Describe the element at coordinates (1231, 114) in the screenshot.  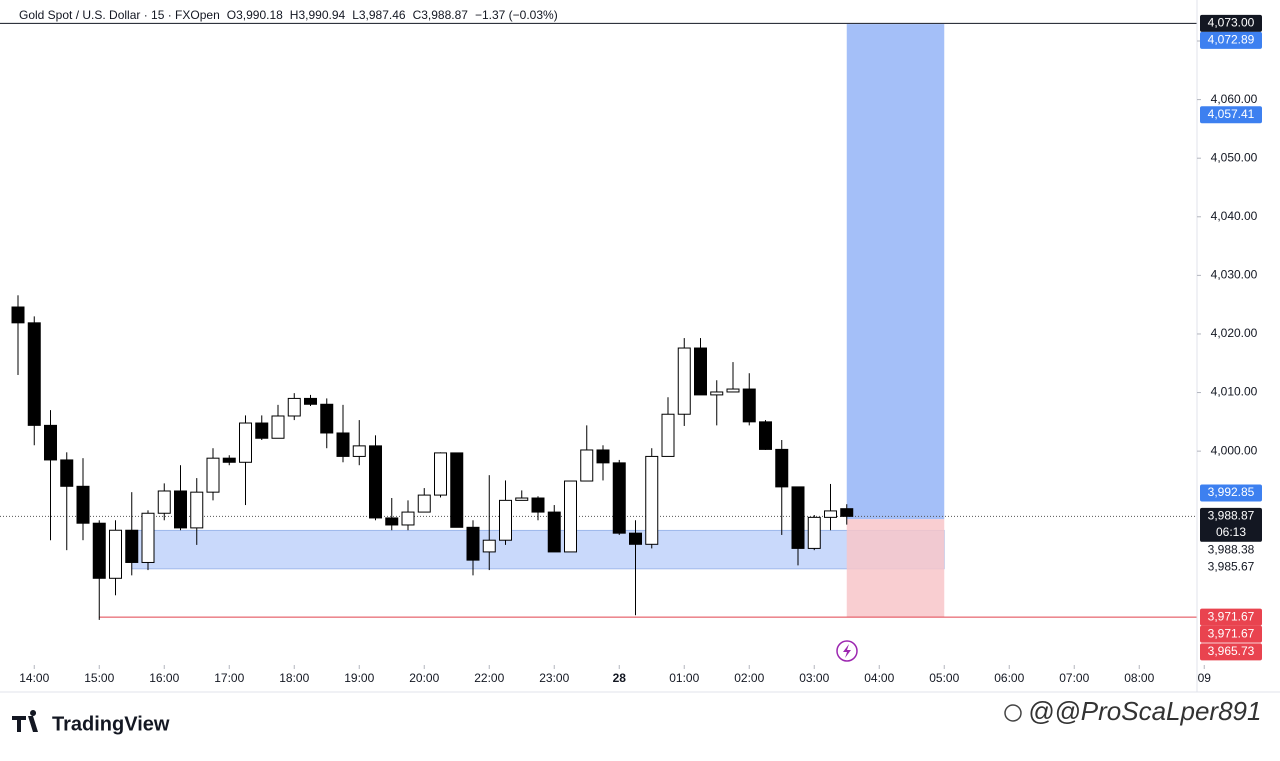
I see `price-label: 4,057.41` at that location.